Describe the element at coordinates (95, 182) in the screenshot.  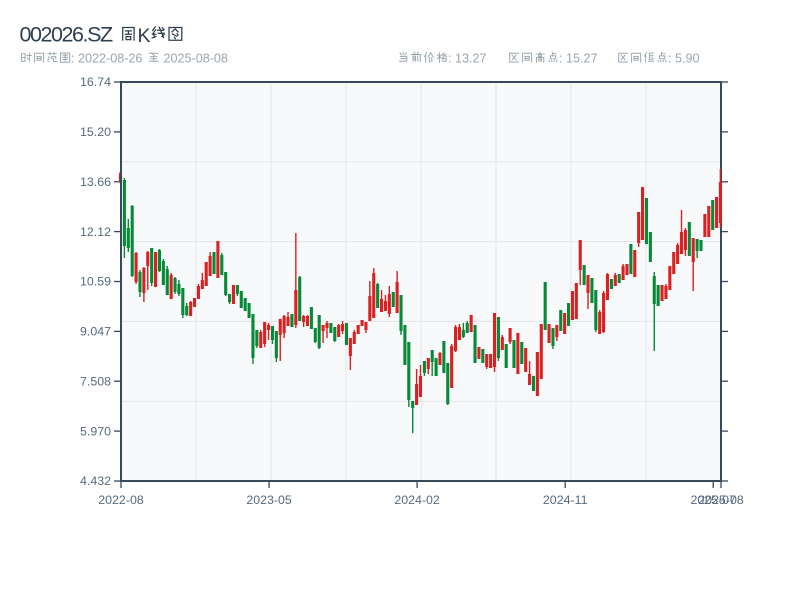
I see `svg-text: 13.66` at that location.